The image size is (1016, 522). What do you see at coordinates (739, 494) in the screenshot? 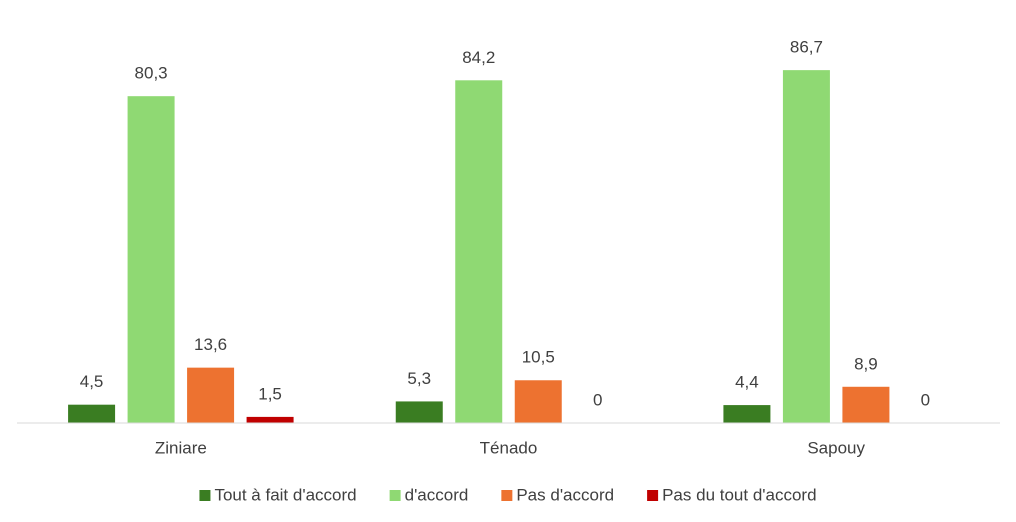
I see `legend-label: Pas du tout d'accord` at bounding box center [739, 494].